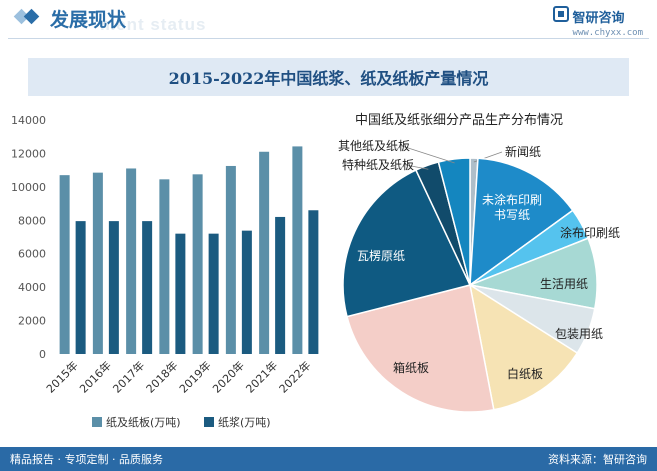  What do you see at coordinates (128, 376) in the screenshot?
I see `x-tick-label: 2017年` at bounding box center [128, 376].